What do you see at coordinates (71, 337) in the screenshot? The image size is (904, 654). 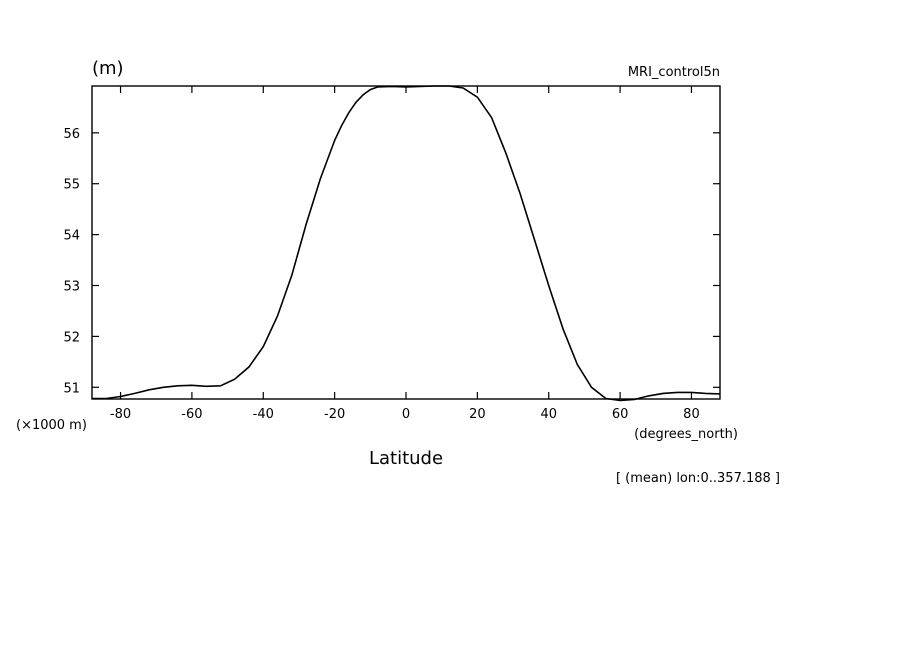 I see `y-tick-label: 52` at bounding box center [71, 337].